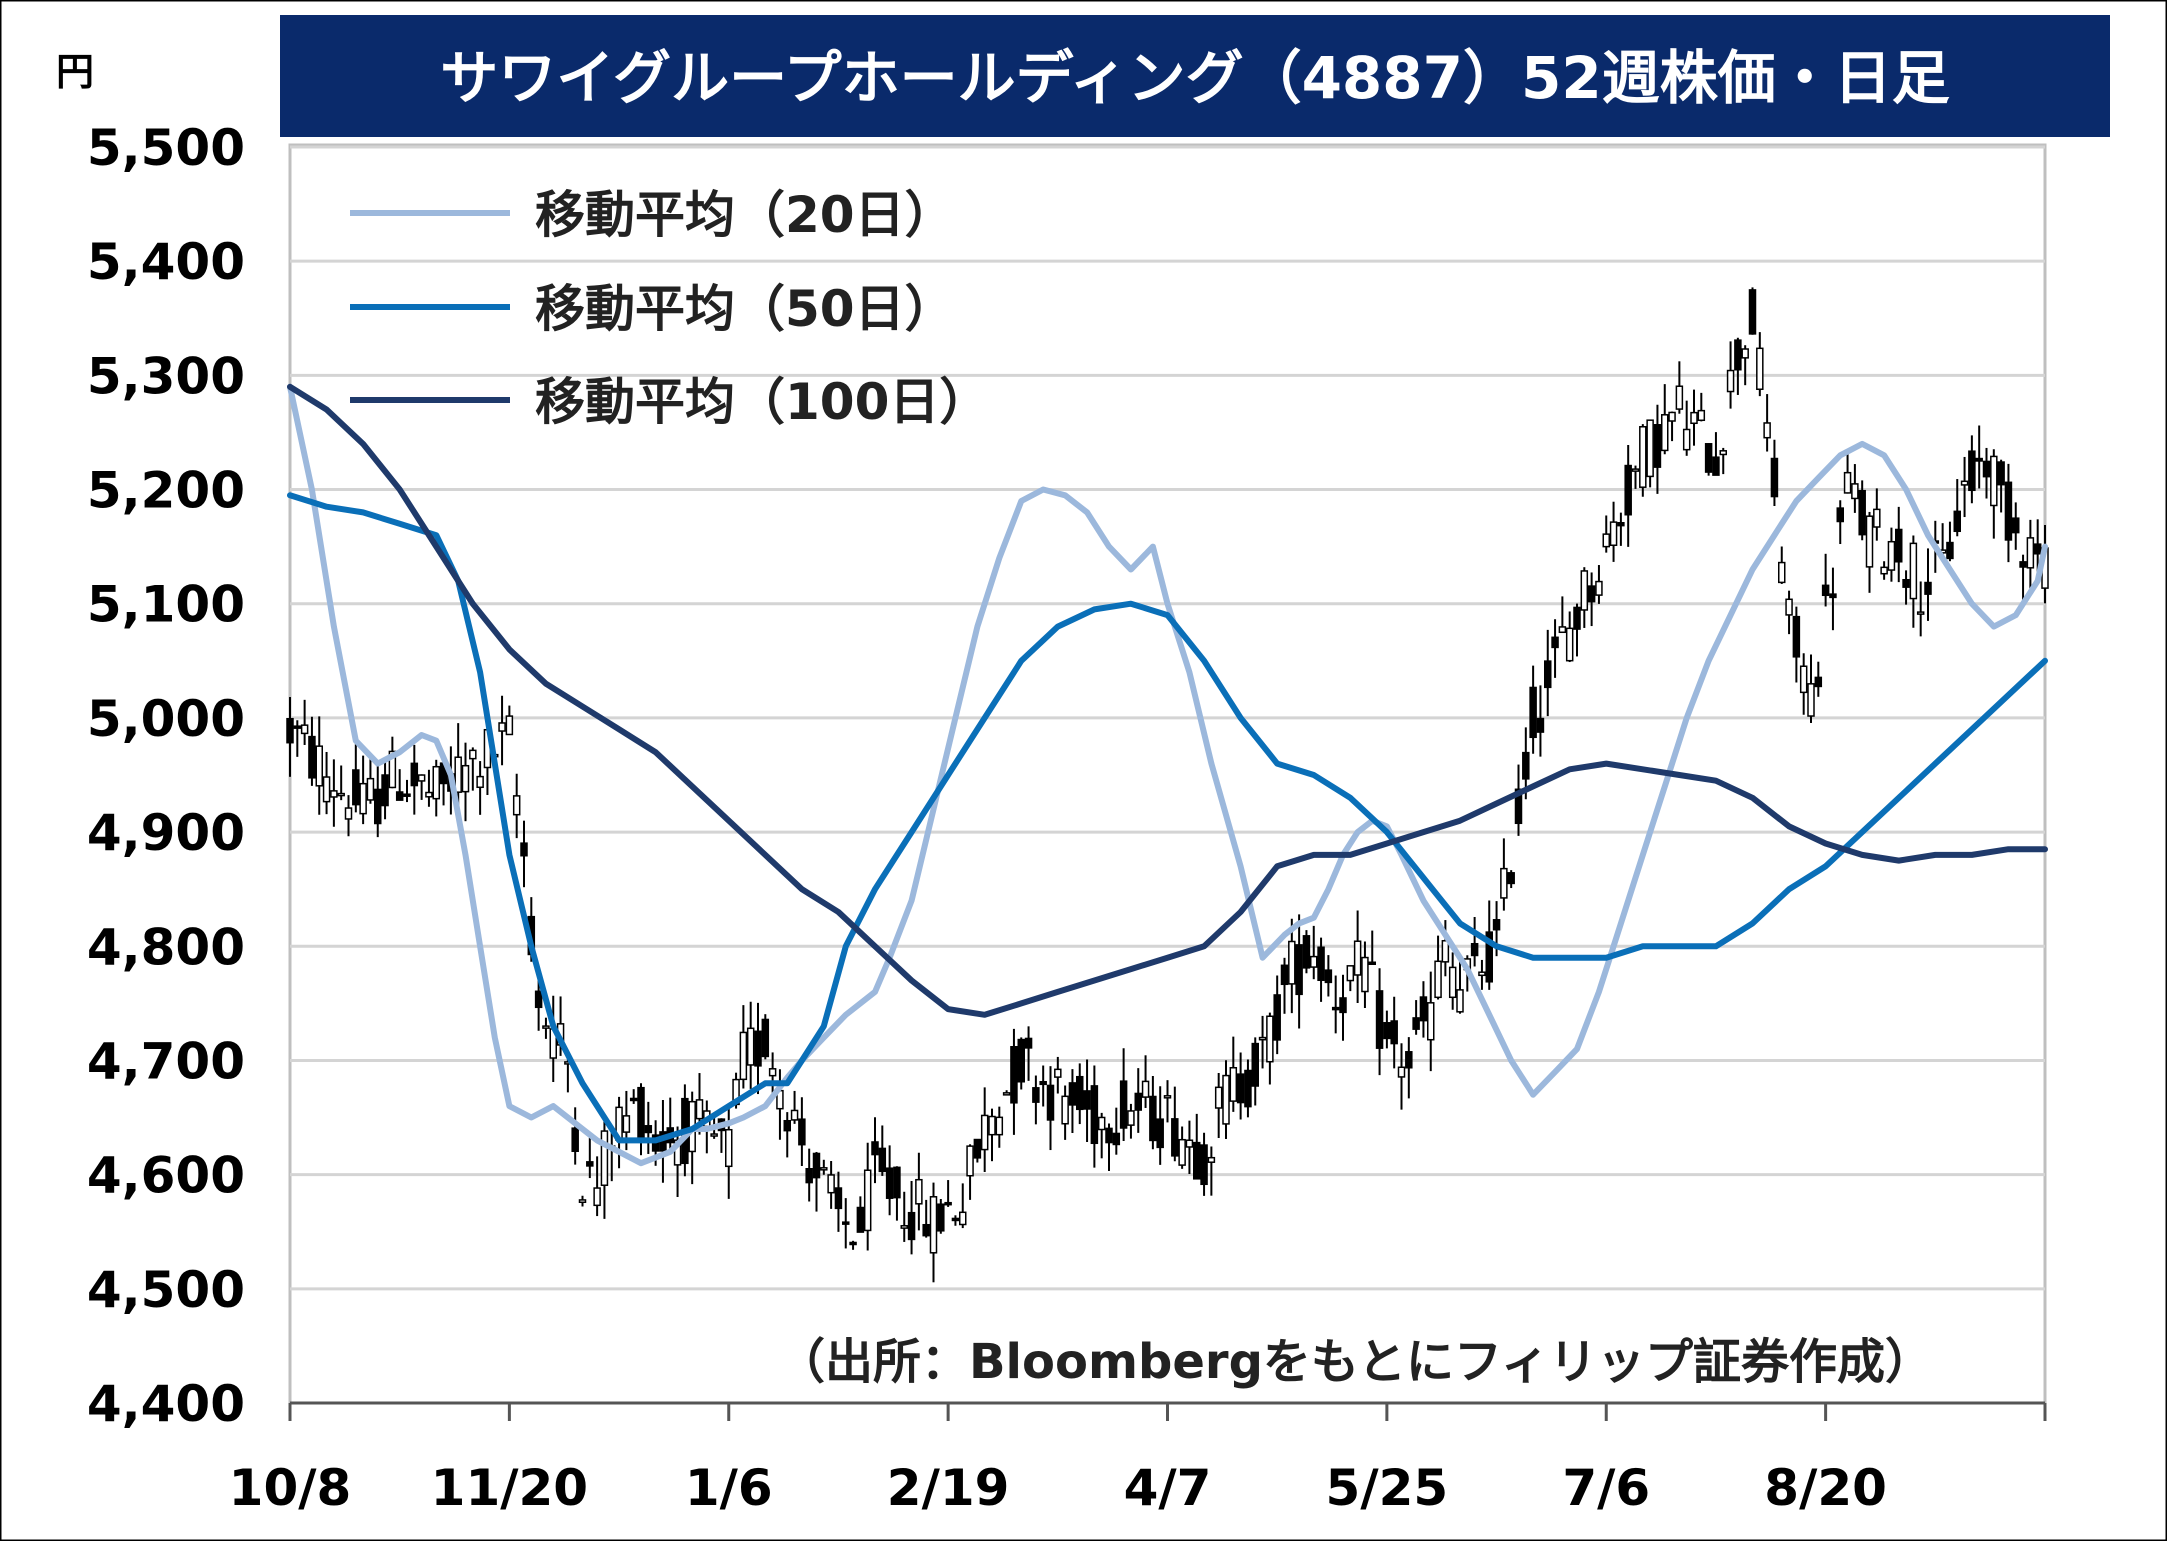 The image size is (2167, 1541). Describe the element at coordinates (669, 308) in the screenshot. I see `legend: 移動平均（20日） 移動平均（50日） 移動平均（100日）` at that location.